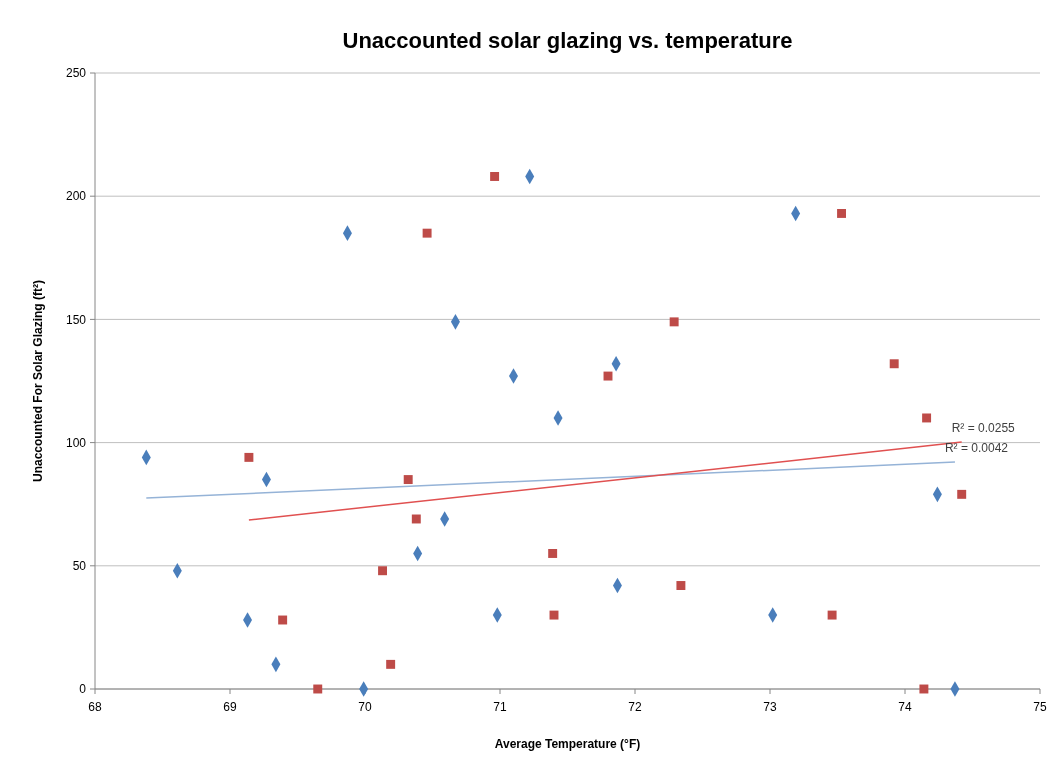  What do you see at coordinates (905, 707) in the screenshot?
I see `x-tick-label: 74` at bounding box center [905, 707].